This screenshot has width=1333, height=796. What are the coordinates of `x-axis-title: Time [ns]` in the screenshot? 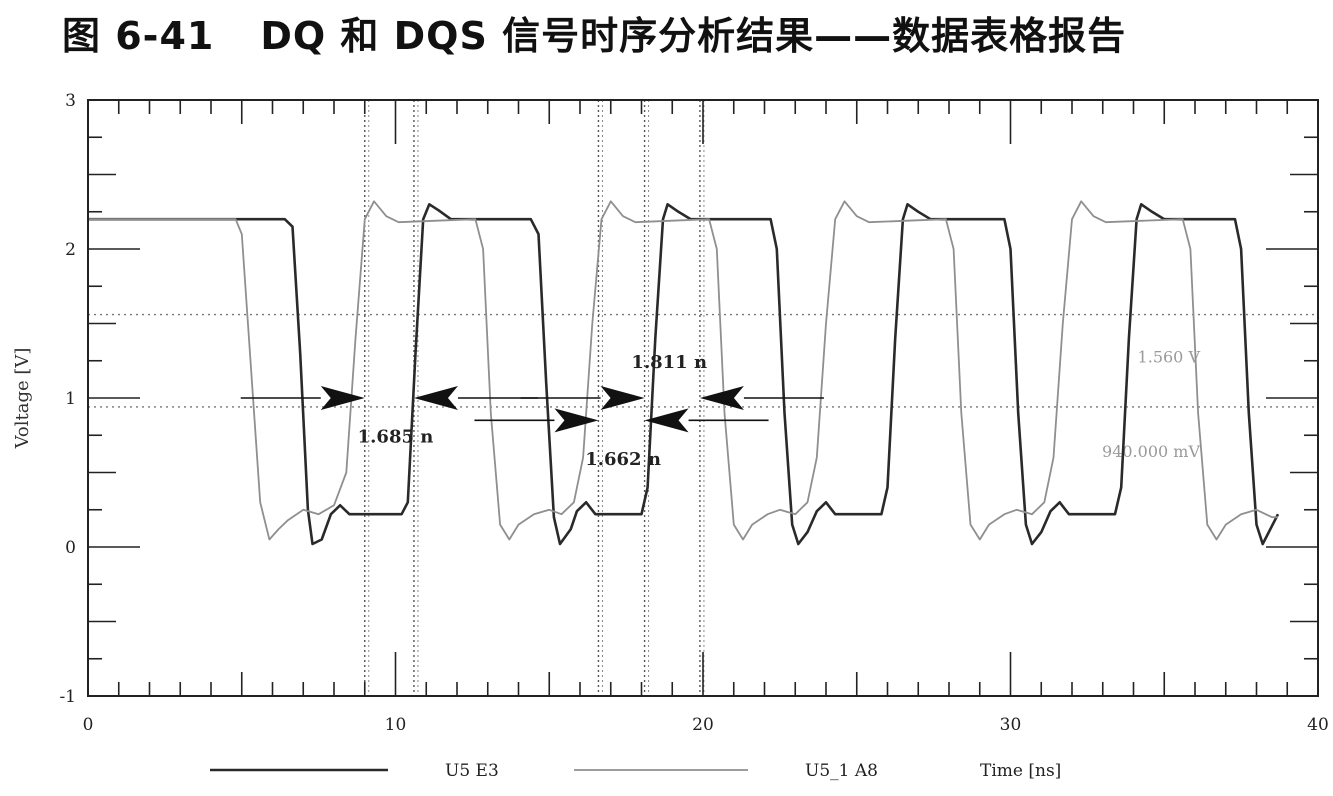 It's located at (1020, 771).